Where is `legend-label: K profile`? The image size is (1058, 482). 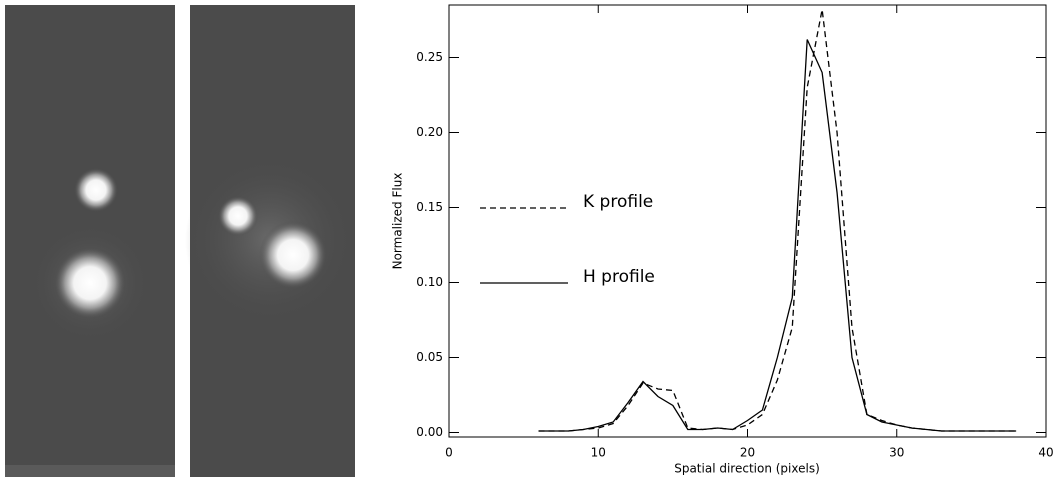
legend-label: K profile is located at coordinates (618, 202).